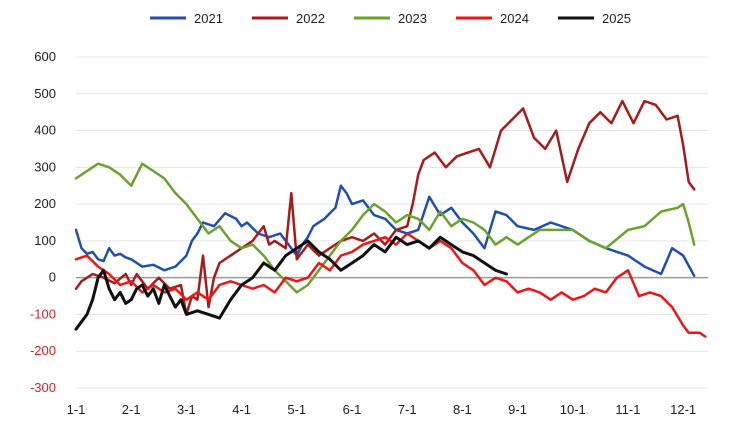 The image size is (736, 432). What do you see at coordinates (627, 409) in the screenshot?
I see `x-tick-label: 11-1` at bounding box center [627, 409].